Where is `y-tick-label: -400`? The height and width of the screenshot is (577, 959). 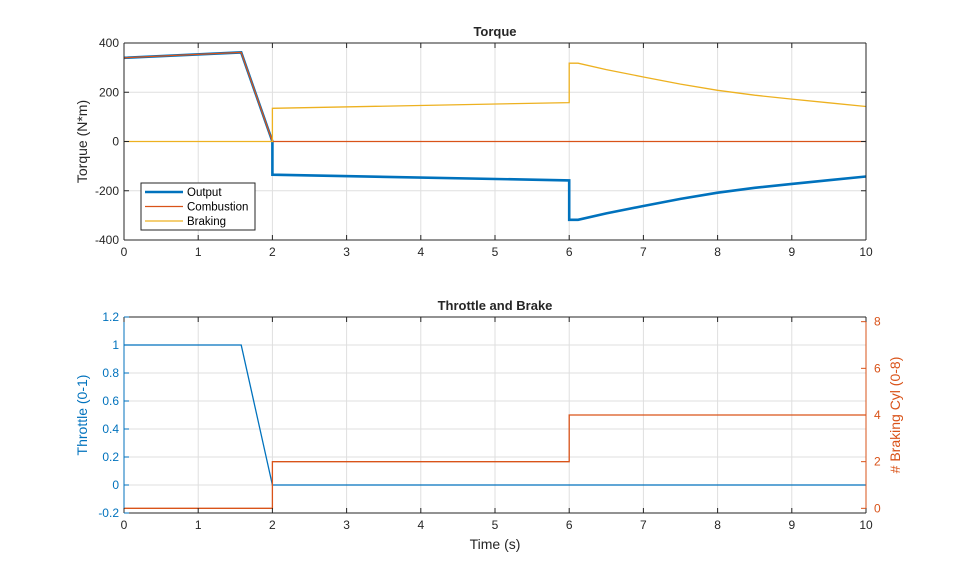 y-tick-label: -400 is located at coordinates (107, 240).